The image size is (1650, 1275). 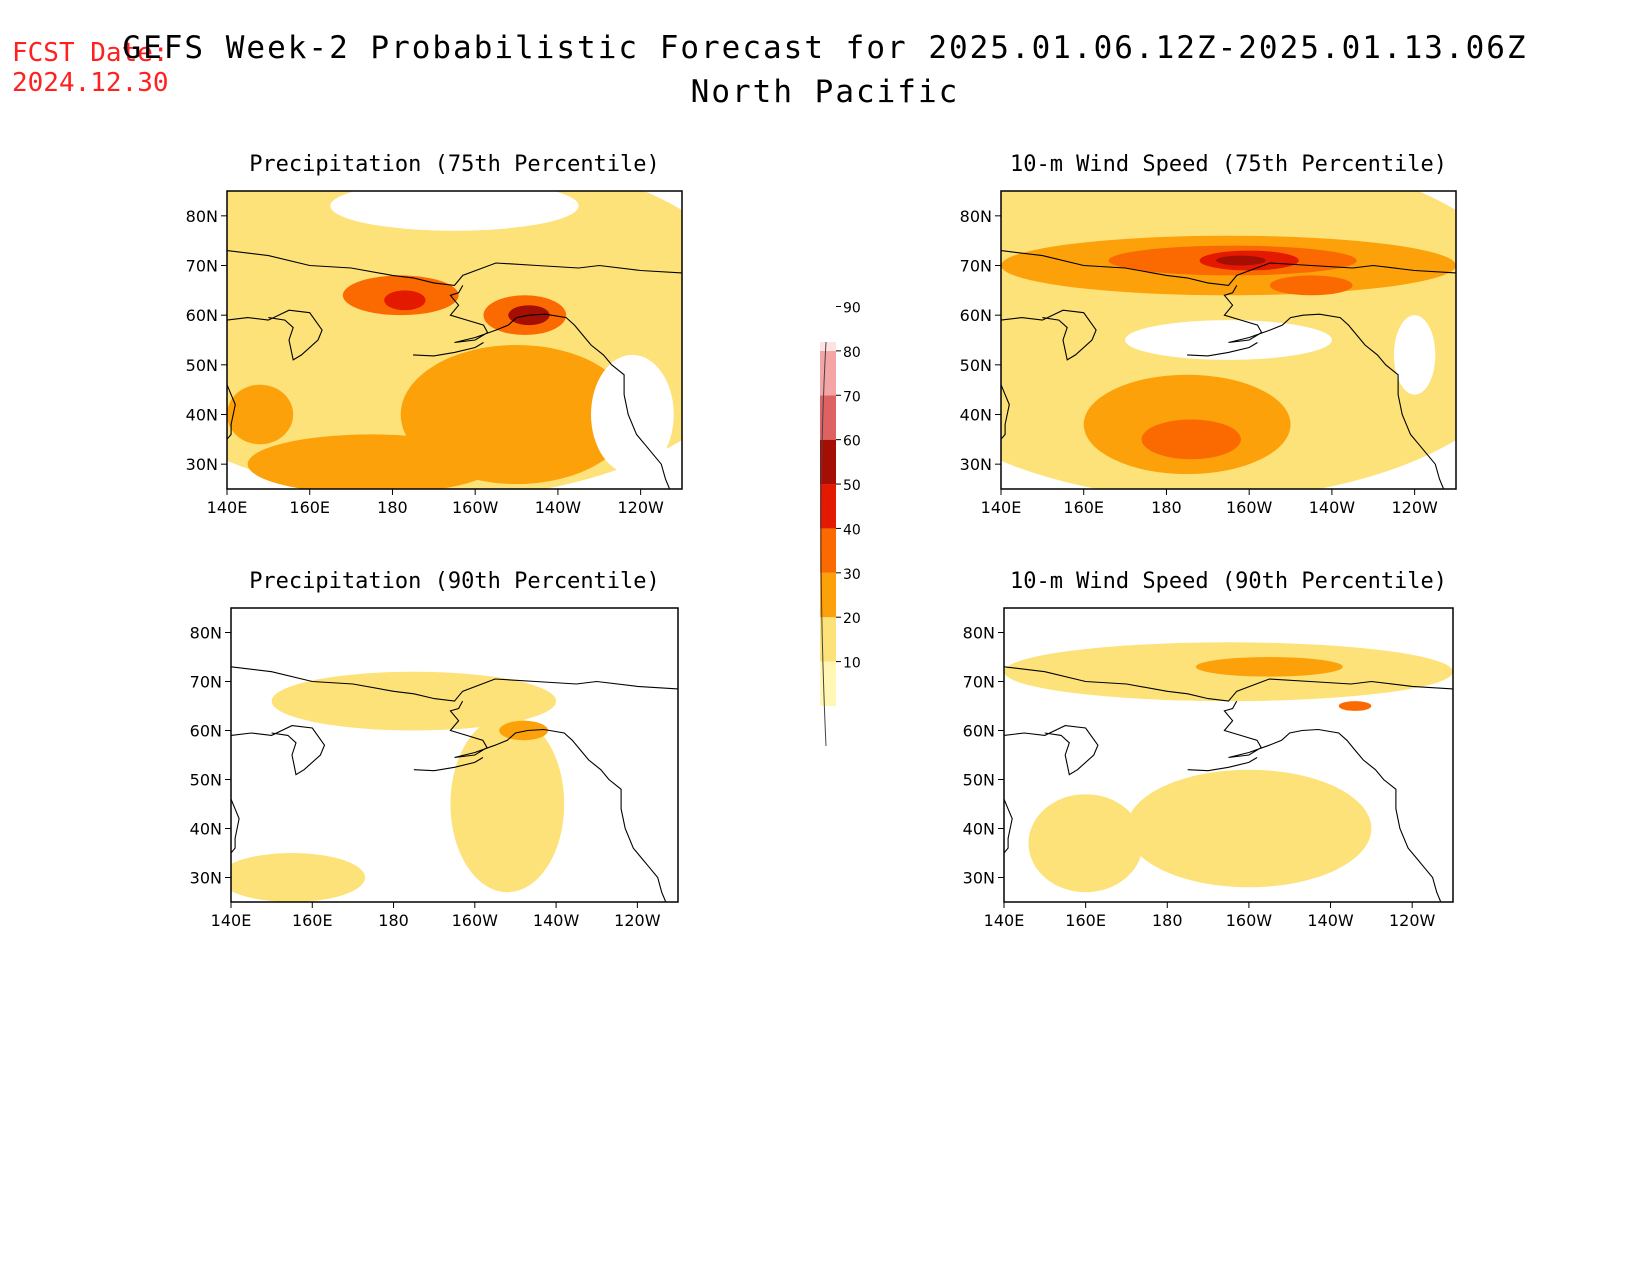 What do you see at coordinates (454, 164) in the screenshot?
I see `panel-title: Precipitation (75th Percentile)` at bounding box center [454, 164].